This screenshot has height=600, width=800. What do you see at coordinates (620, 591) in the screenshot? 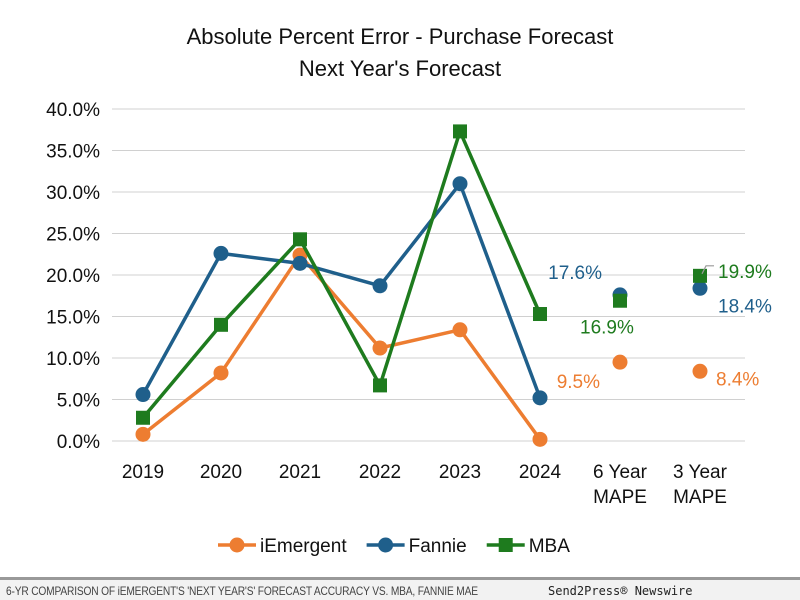
I see `footer-brand: Send2Press® Newswire` at bounding box center [620, 591].